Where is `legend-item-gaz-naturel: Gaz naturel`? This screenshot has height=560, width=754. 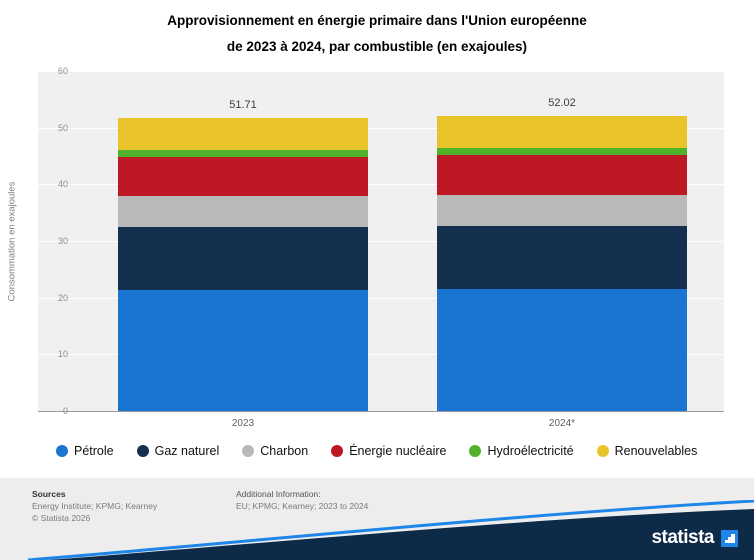 legend-item-gaz-naturel: Gaz naturel is located at coordinates (178, 451).